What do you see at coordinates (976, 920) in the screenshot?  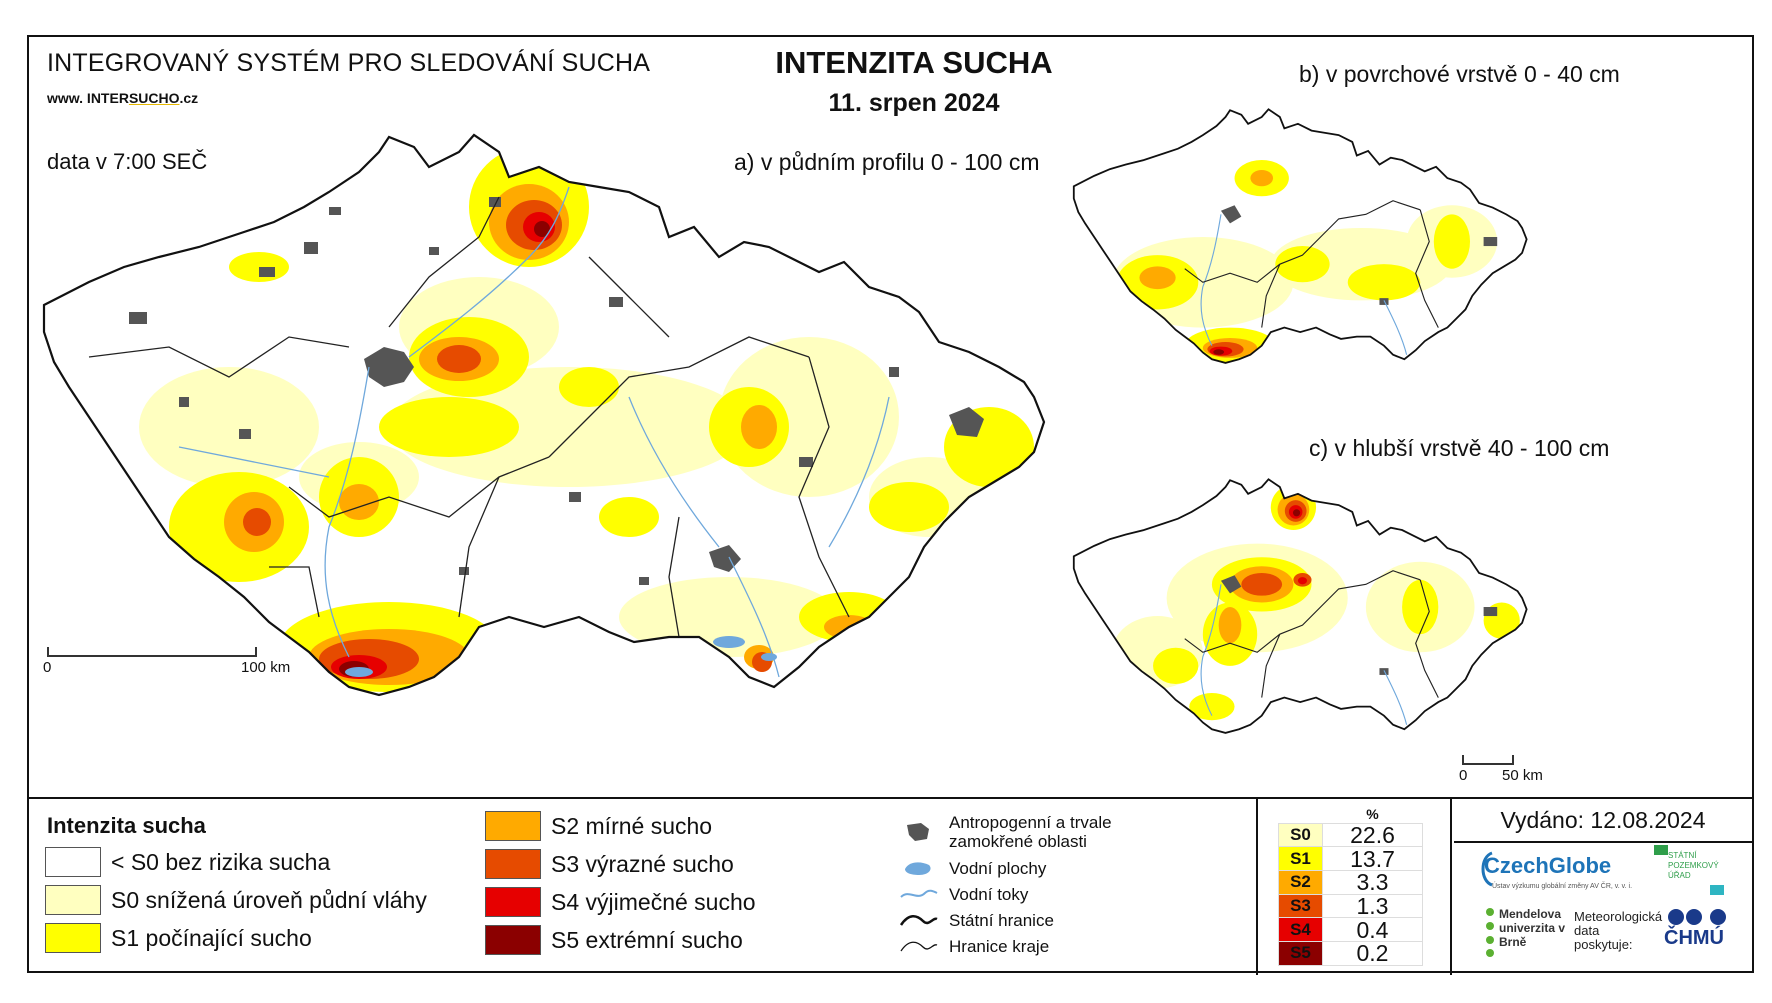 I see `legend-state-border: Státní hranice` at bounding box center [976, 920].